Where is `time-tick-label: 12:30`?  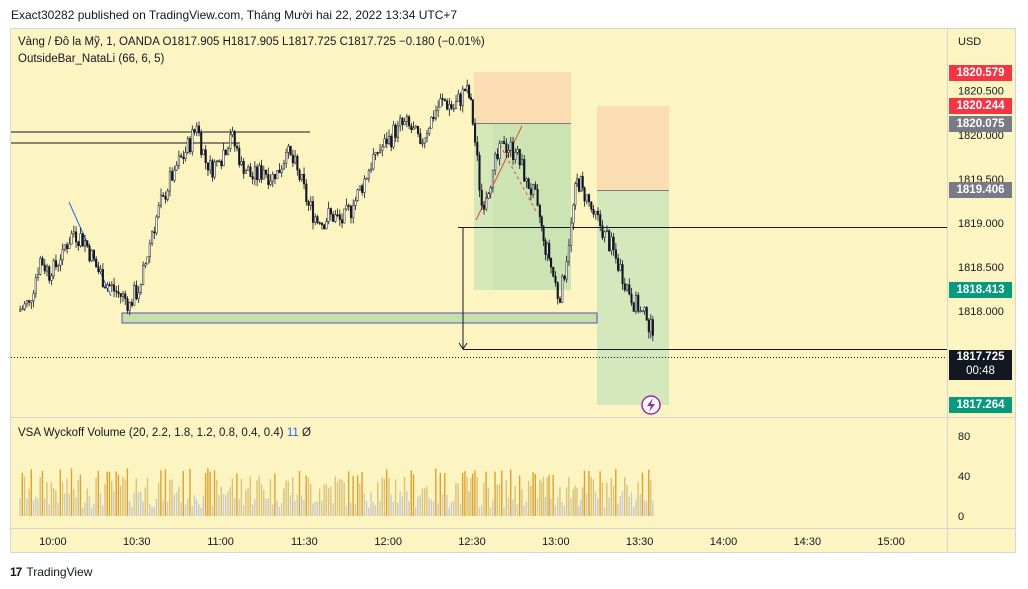 time-tick-label: 12:30 is located at coordinates (472, 542).